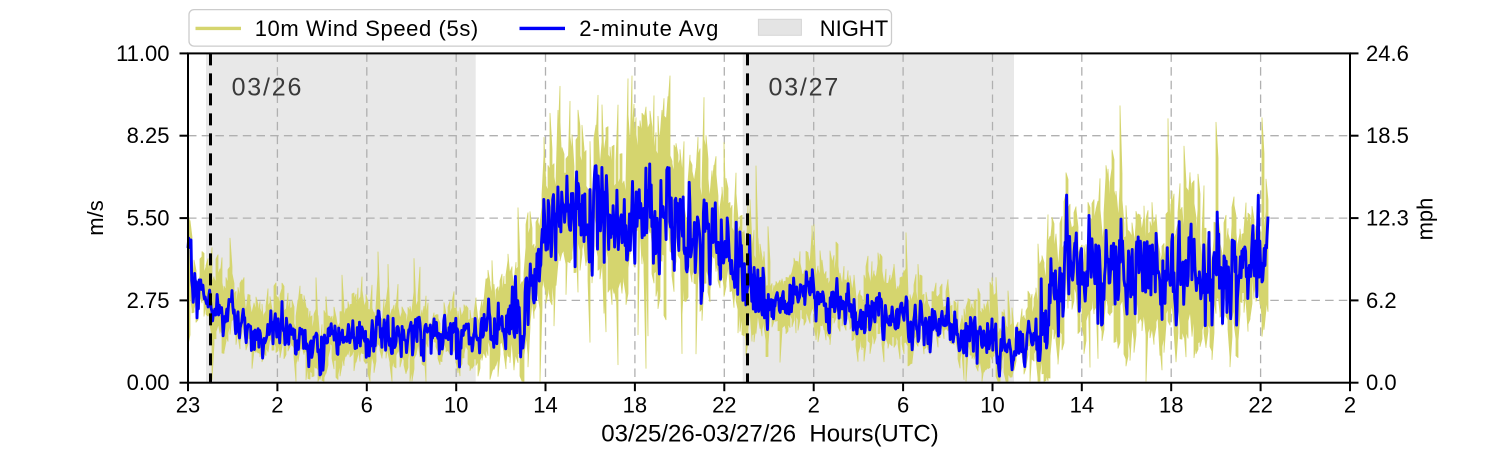  I want to click on svg-text: mph, so click(1425, 219).